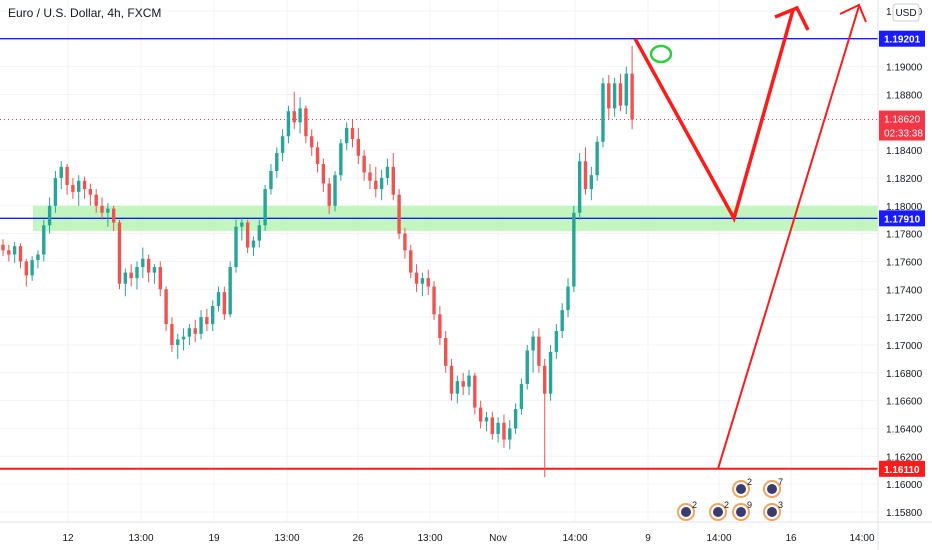 This screenshot has height=550, width=932. I want to click on time-tick-label: 16, so click(791, 538).